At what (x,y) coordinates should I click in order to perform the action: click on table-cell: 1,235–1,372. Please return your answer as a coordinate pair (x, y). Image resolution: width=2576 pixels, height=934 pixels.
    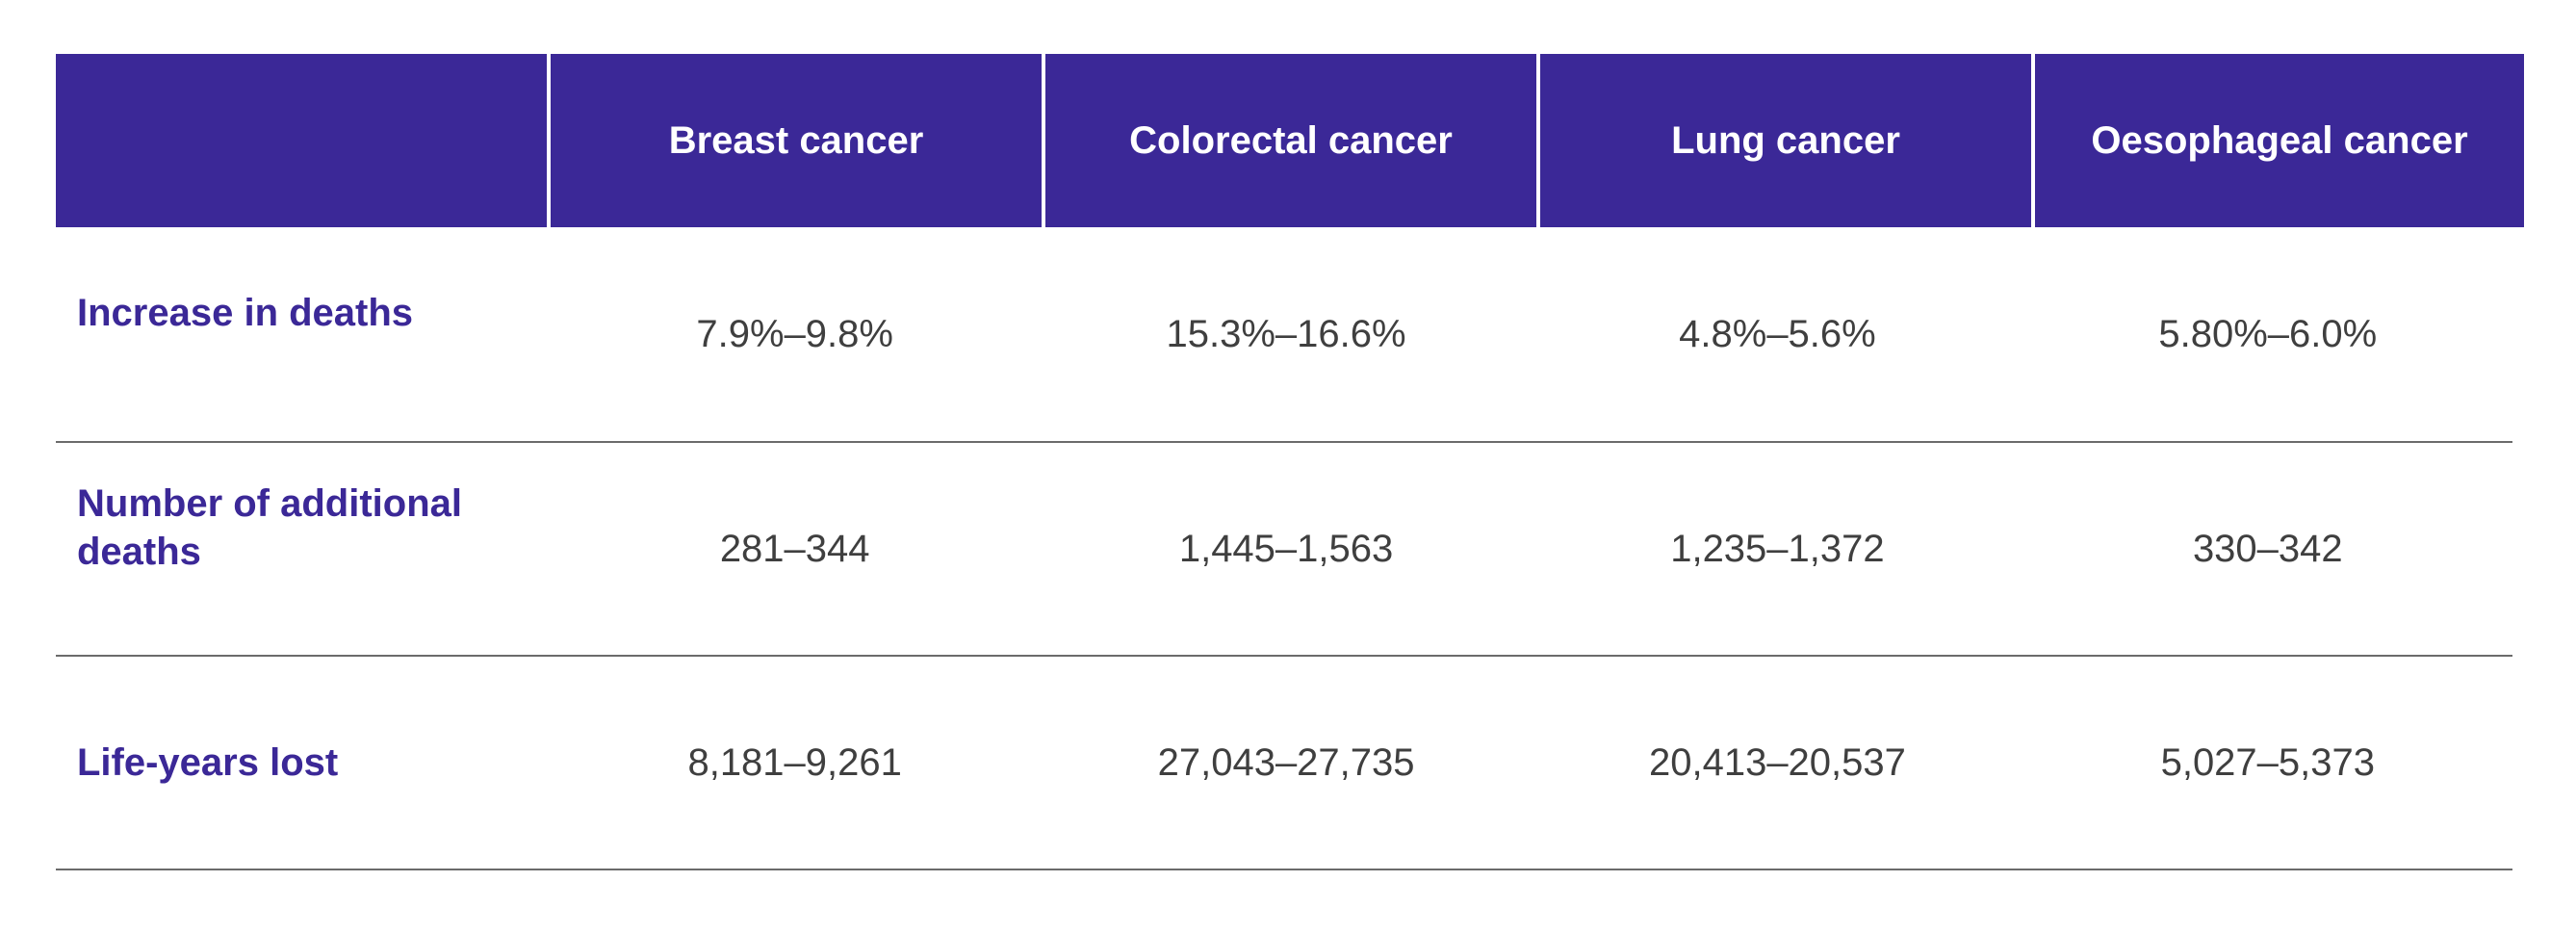
    Looking at the image, I should click on (1778, 548).